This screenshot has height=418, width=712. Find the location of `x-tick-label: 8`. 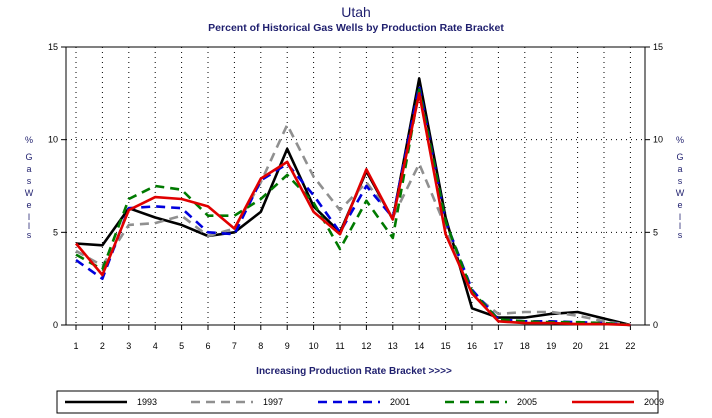

x-tick-label: 8 is located at coordinates (260, 346).